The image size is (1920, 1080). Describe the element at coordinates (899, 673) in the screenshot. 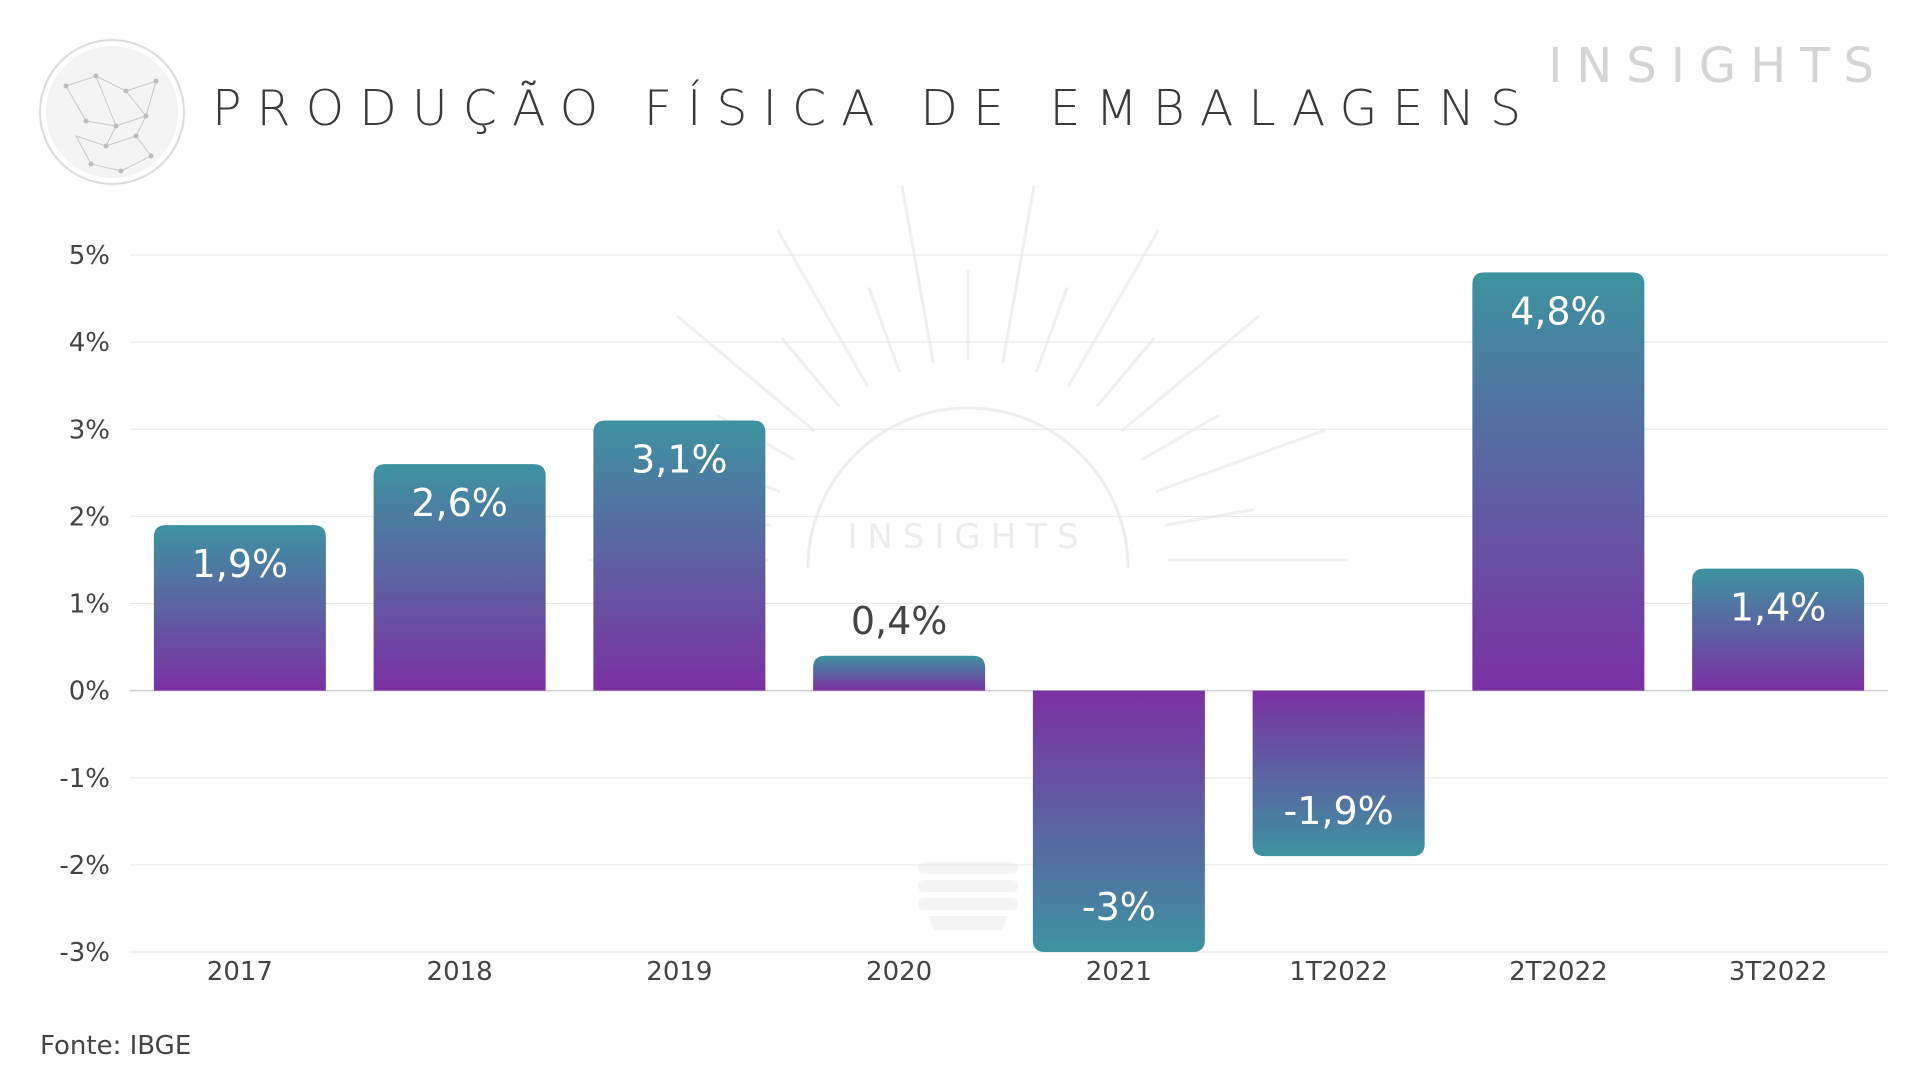

I see `bar-2020` at that location.